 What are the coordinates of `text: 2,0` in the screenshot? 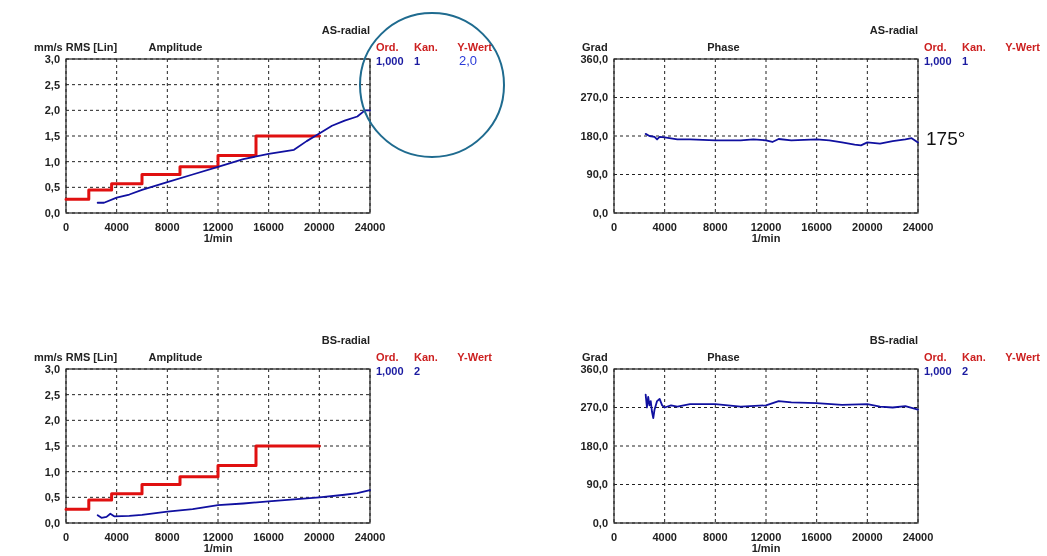 It's located at (468, 60).